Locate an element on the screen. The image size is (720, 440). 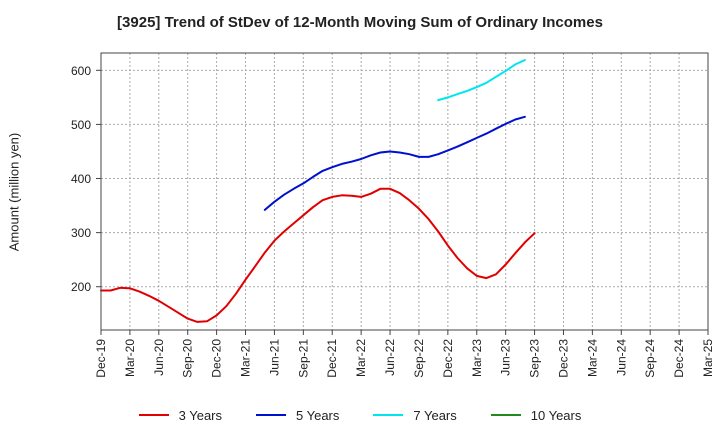
x-tick-label: Jun-23 is located at coordinates (506, 357).